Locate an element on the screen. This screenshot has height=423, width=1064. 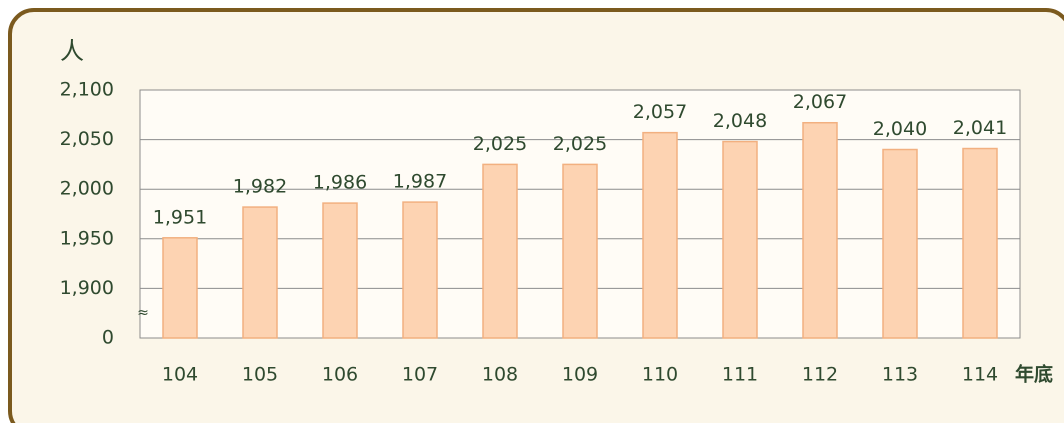
value-label: 2,067 is located at coordinates (820, 102).